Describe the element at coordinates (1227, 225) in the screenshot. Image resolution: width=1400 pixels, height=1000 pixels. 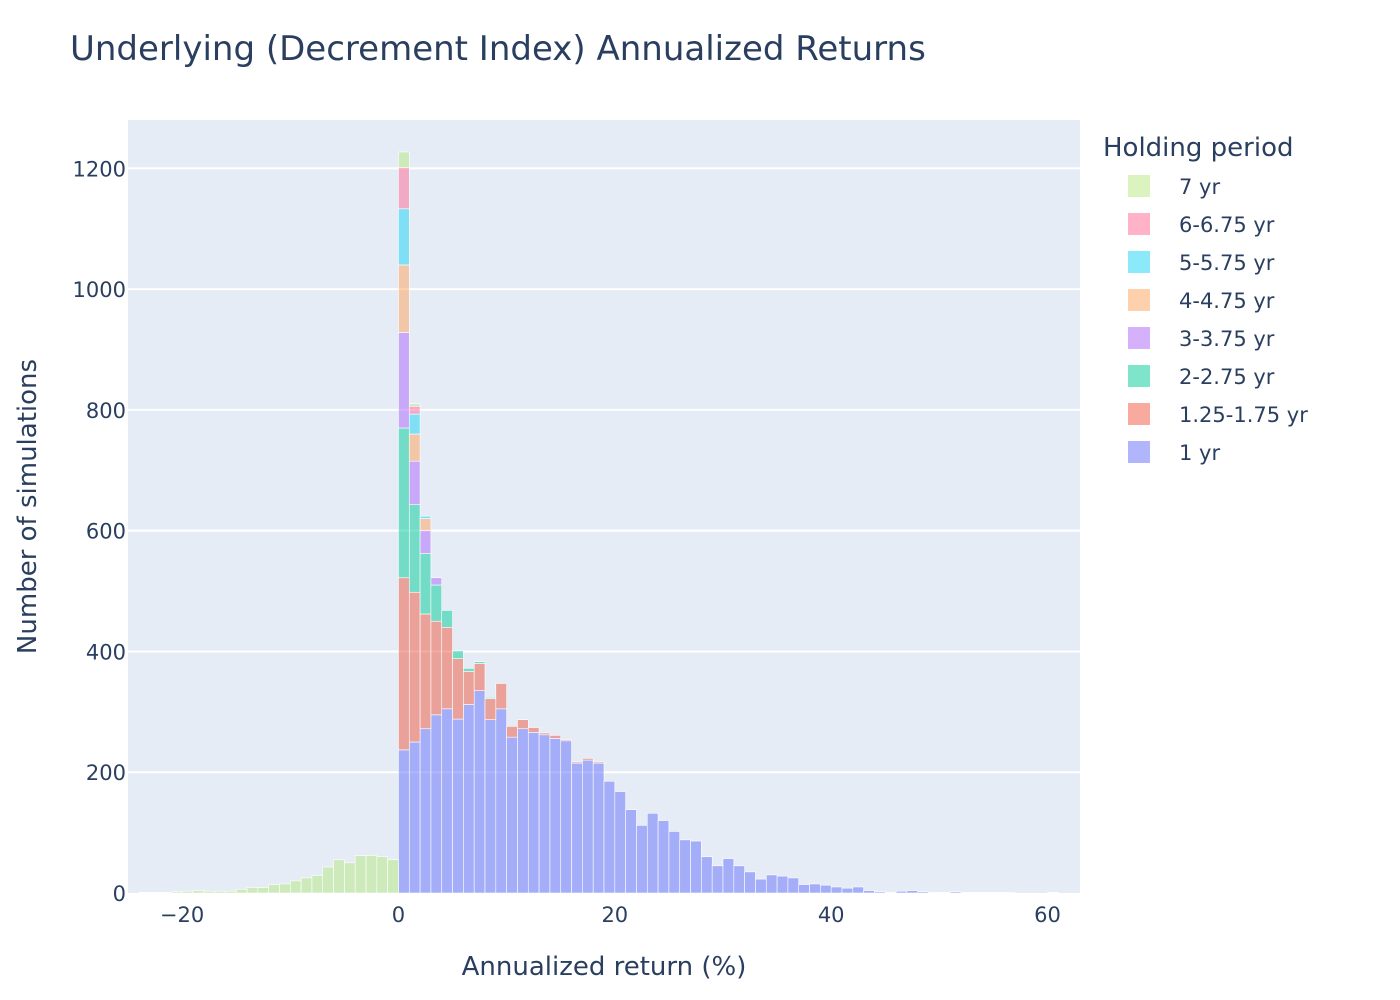
I see `legend-label: 6-6.75 yr` at that location.